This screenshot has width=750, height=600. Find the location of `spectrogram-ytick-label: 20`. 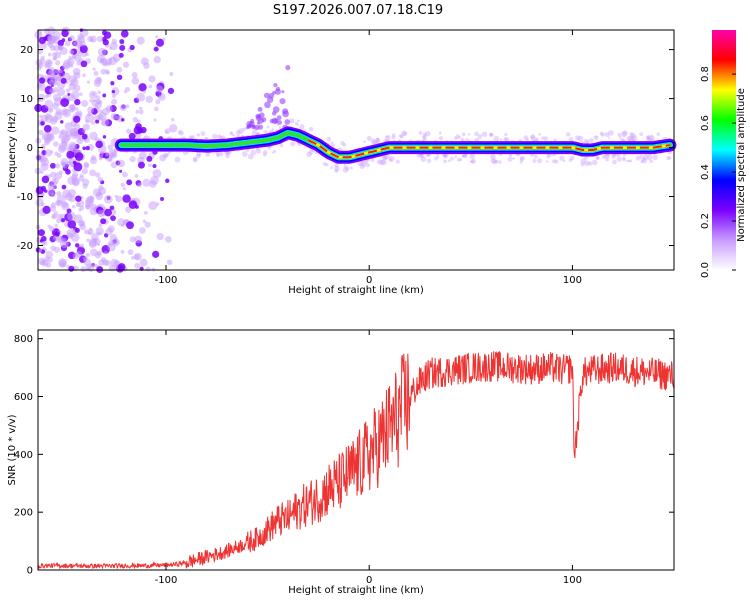

spectrogram-ytick-label: 20 is located at coordinates (26, 50).